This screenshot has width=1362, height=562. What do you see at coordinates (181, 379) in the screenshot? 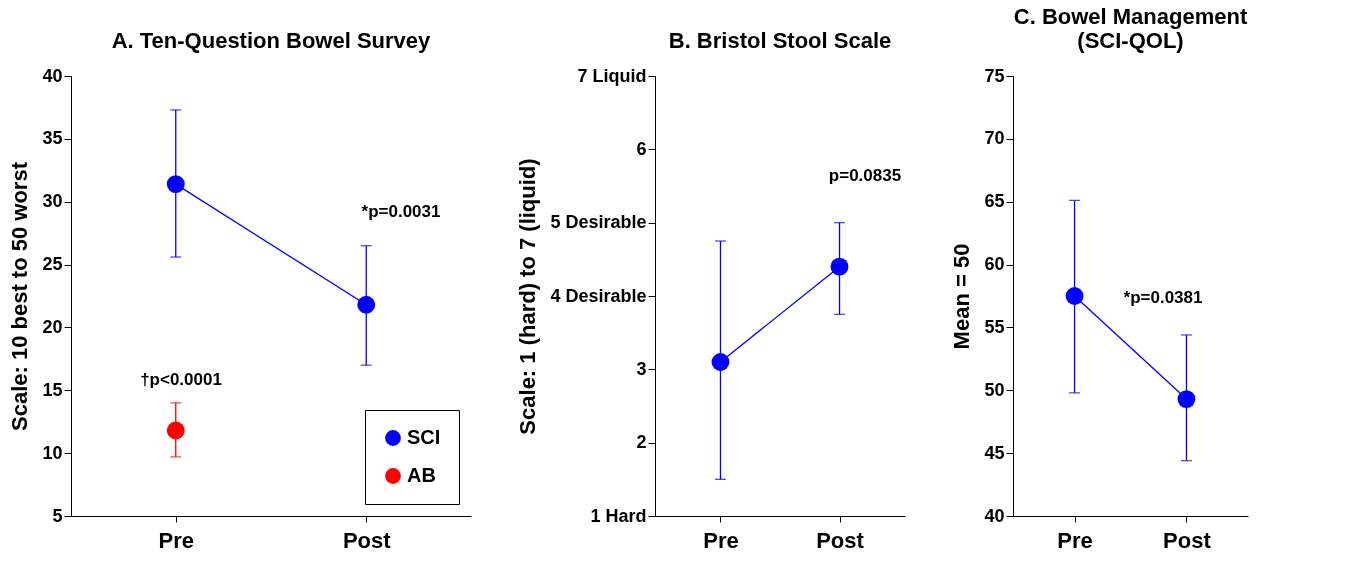
I see `annotation: †p<0.0001` at bounding box center [181, 379].